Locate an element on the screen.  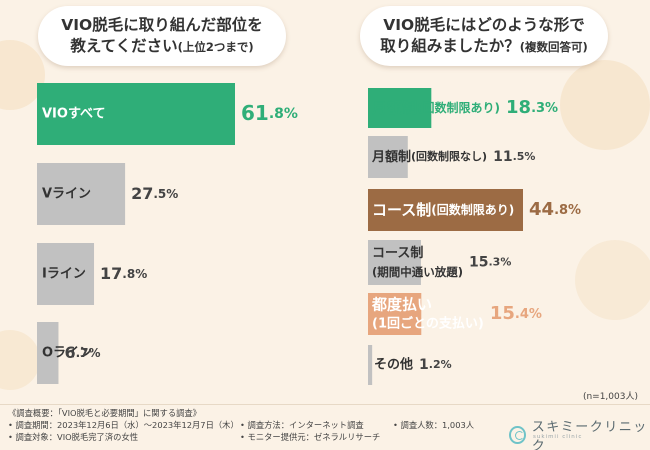
right-bar-sublabel: (期間中通い放題) is located at coordinates (417, 272).